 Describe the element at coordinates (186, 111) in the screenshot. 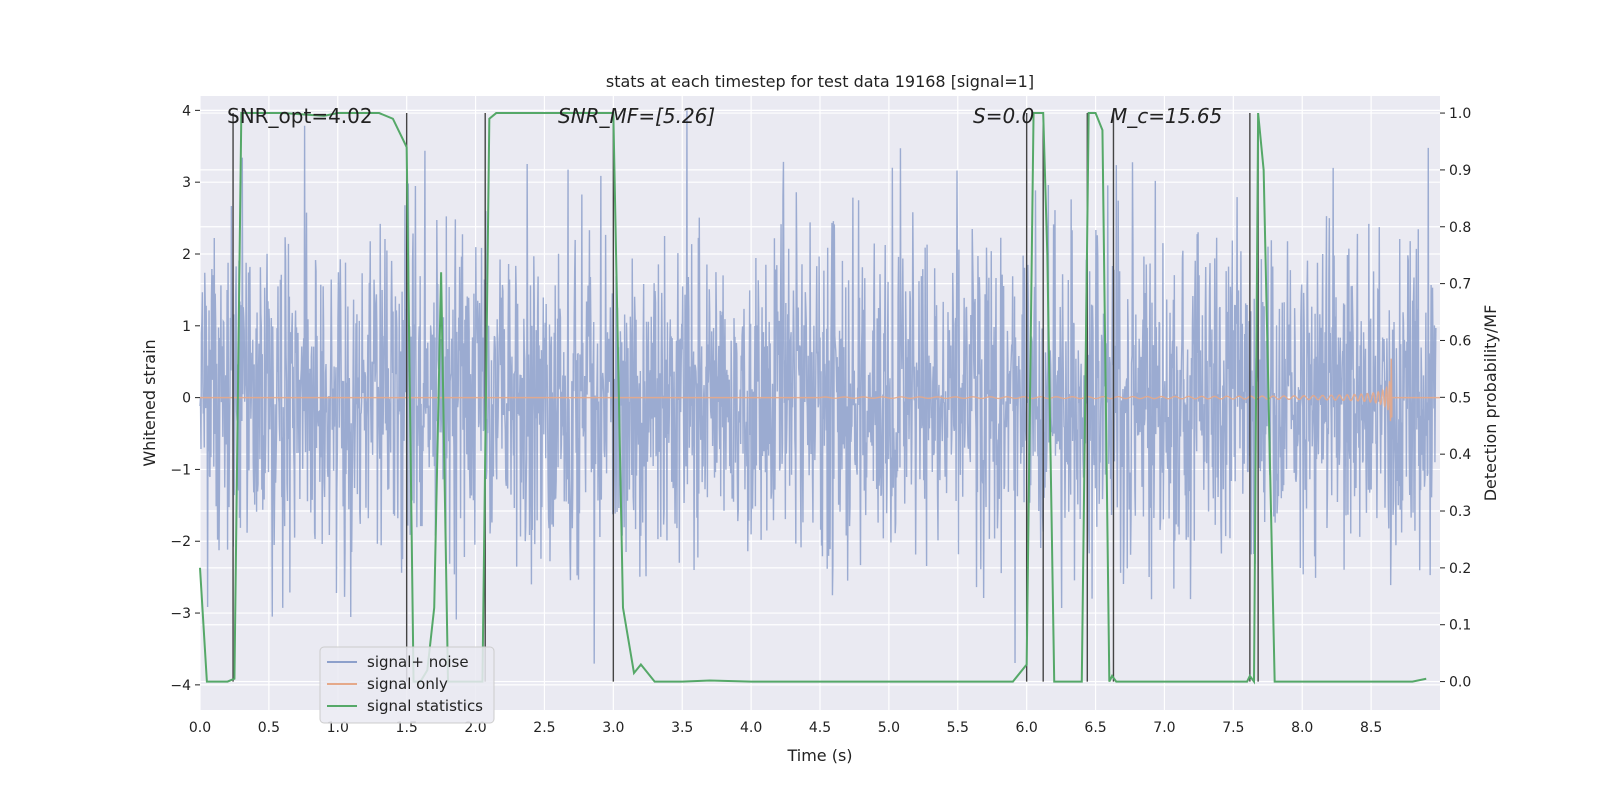

I see `y-tick-label: 4` at that location.